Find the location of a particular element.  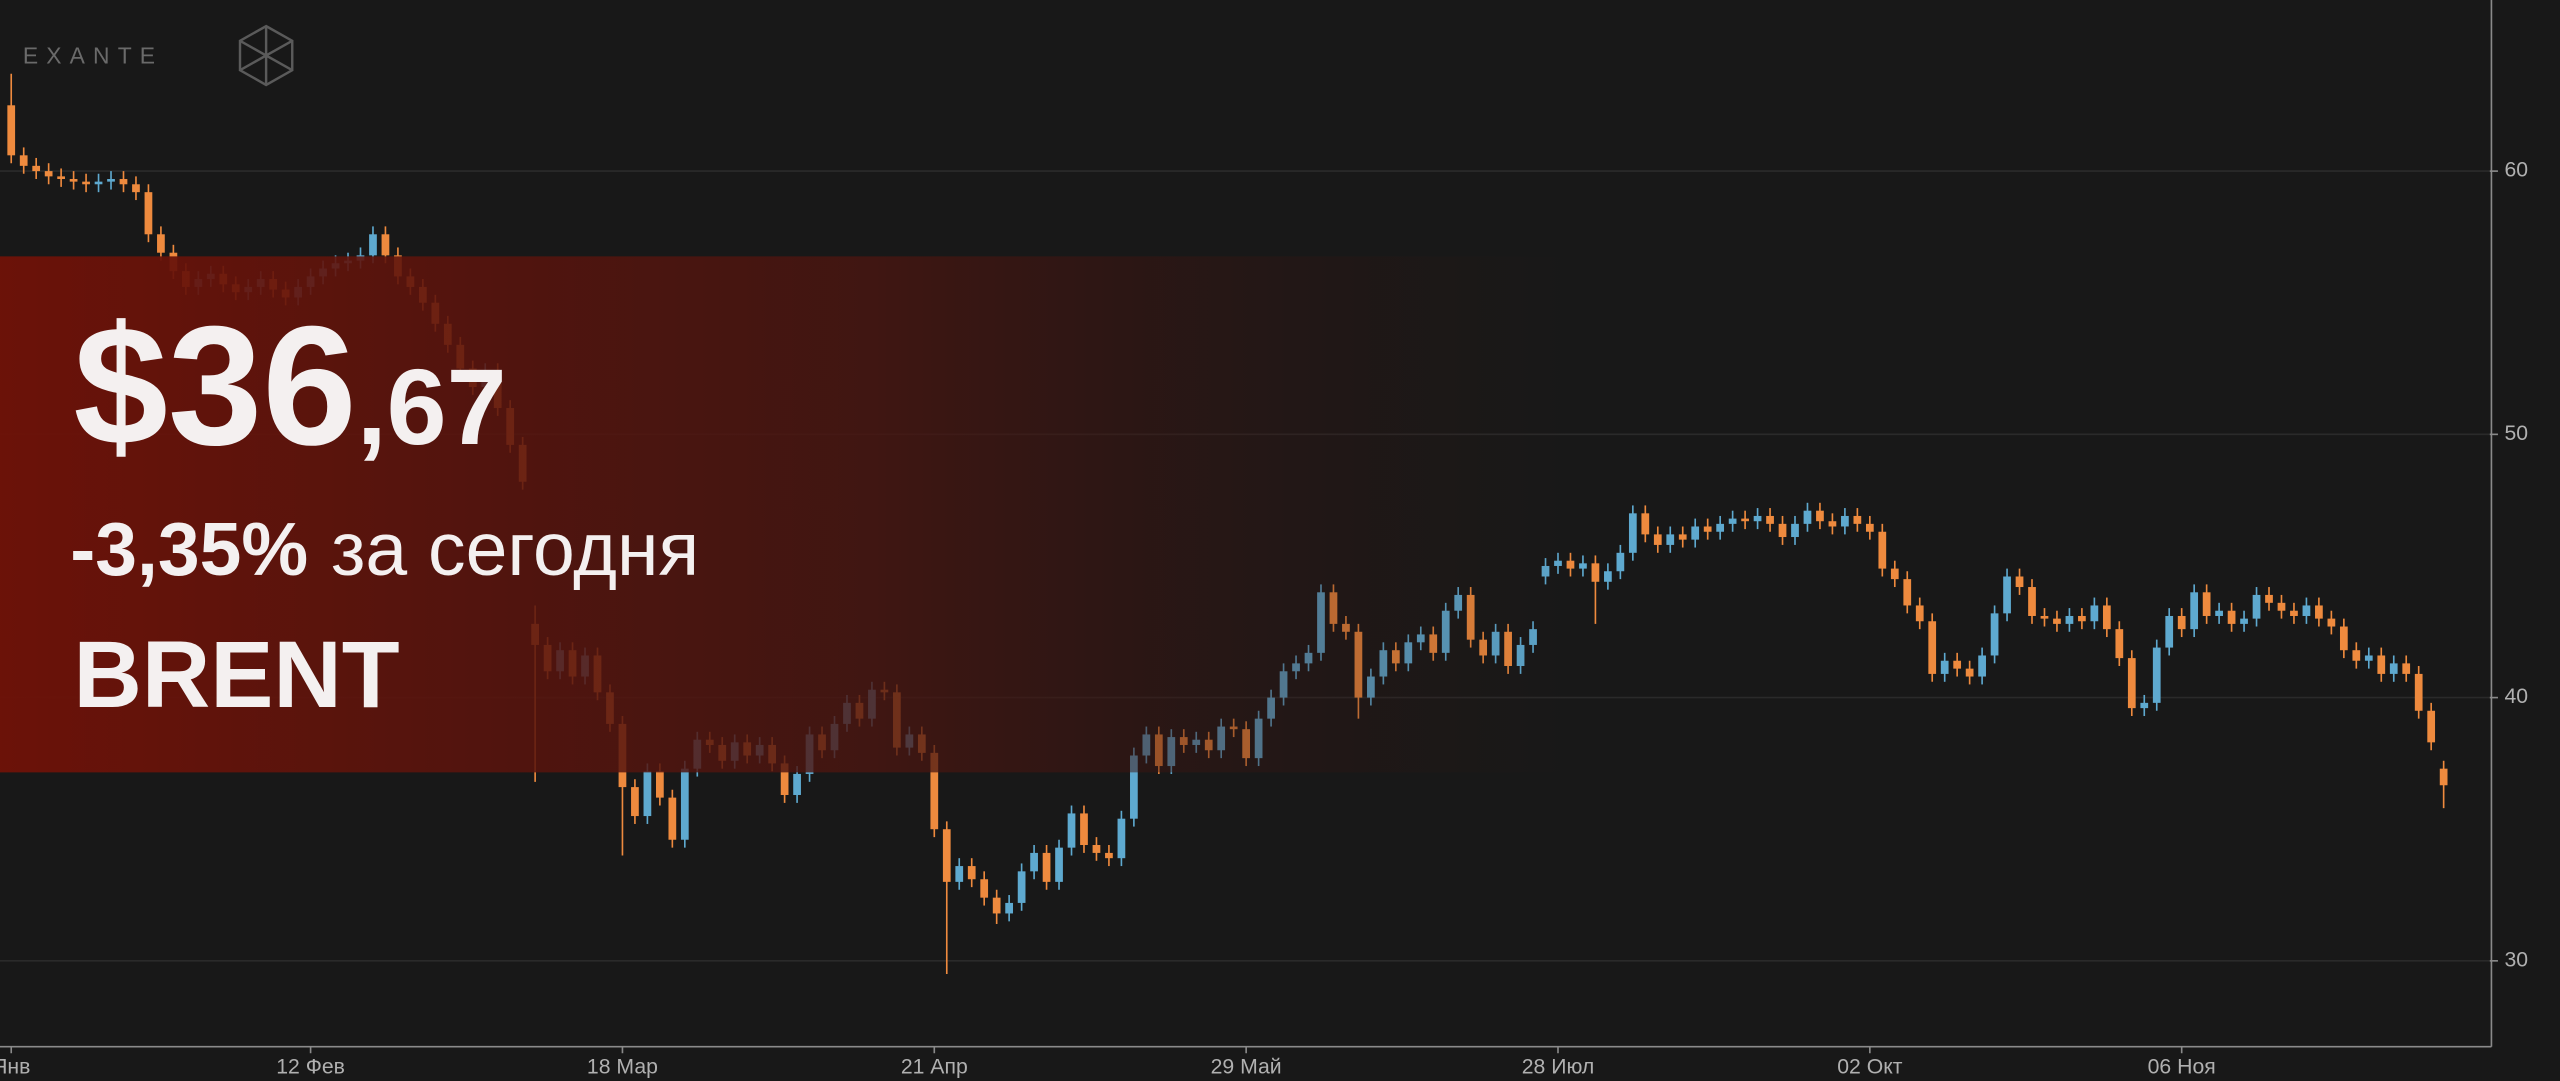

x-tick-label: Янв is located at coordinates (15, 1067).